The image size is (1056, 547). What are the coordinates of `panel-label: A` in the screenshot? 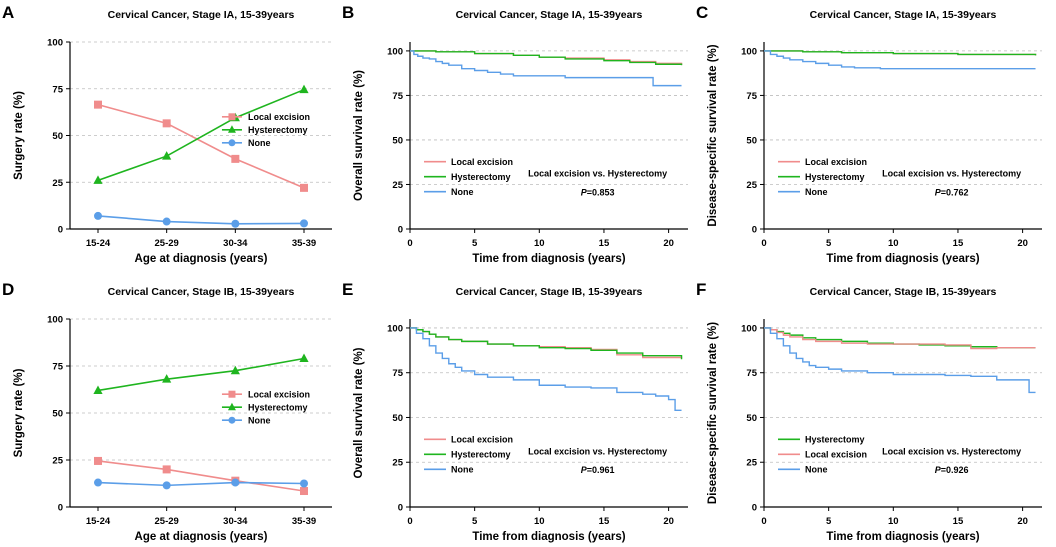 It's located at (8, 12).